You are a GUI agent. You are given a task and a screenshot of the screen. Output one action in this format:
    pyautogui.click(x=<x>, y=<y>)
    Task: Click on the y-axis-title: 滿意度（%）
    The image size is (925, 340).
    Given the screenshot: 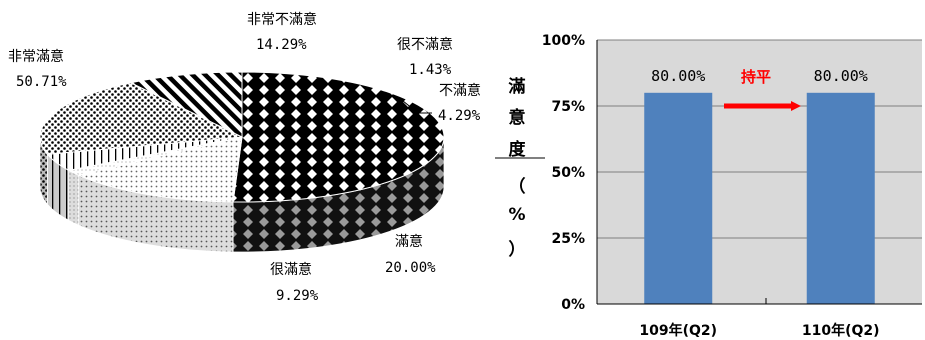 What is the action you would take?
    pyautogui.click(x=517, y=168)
    